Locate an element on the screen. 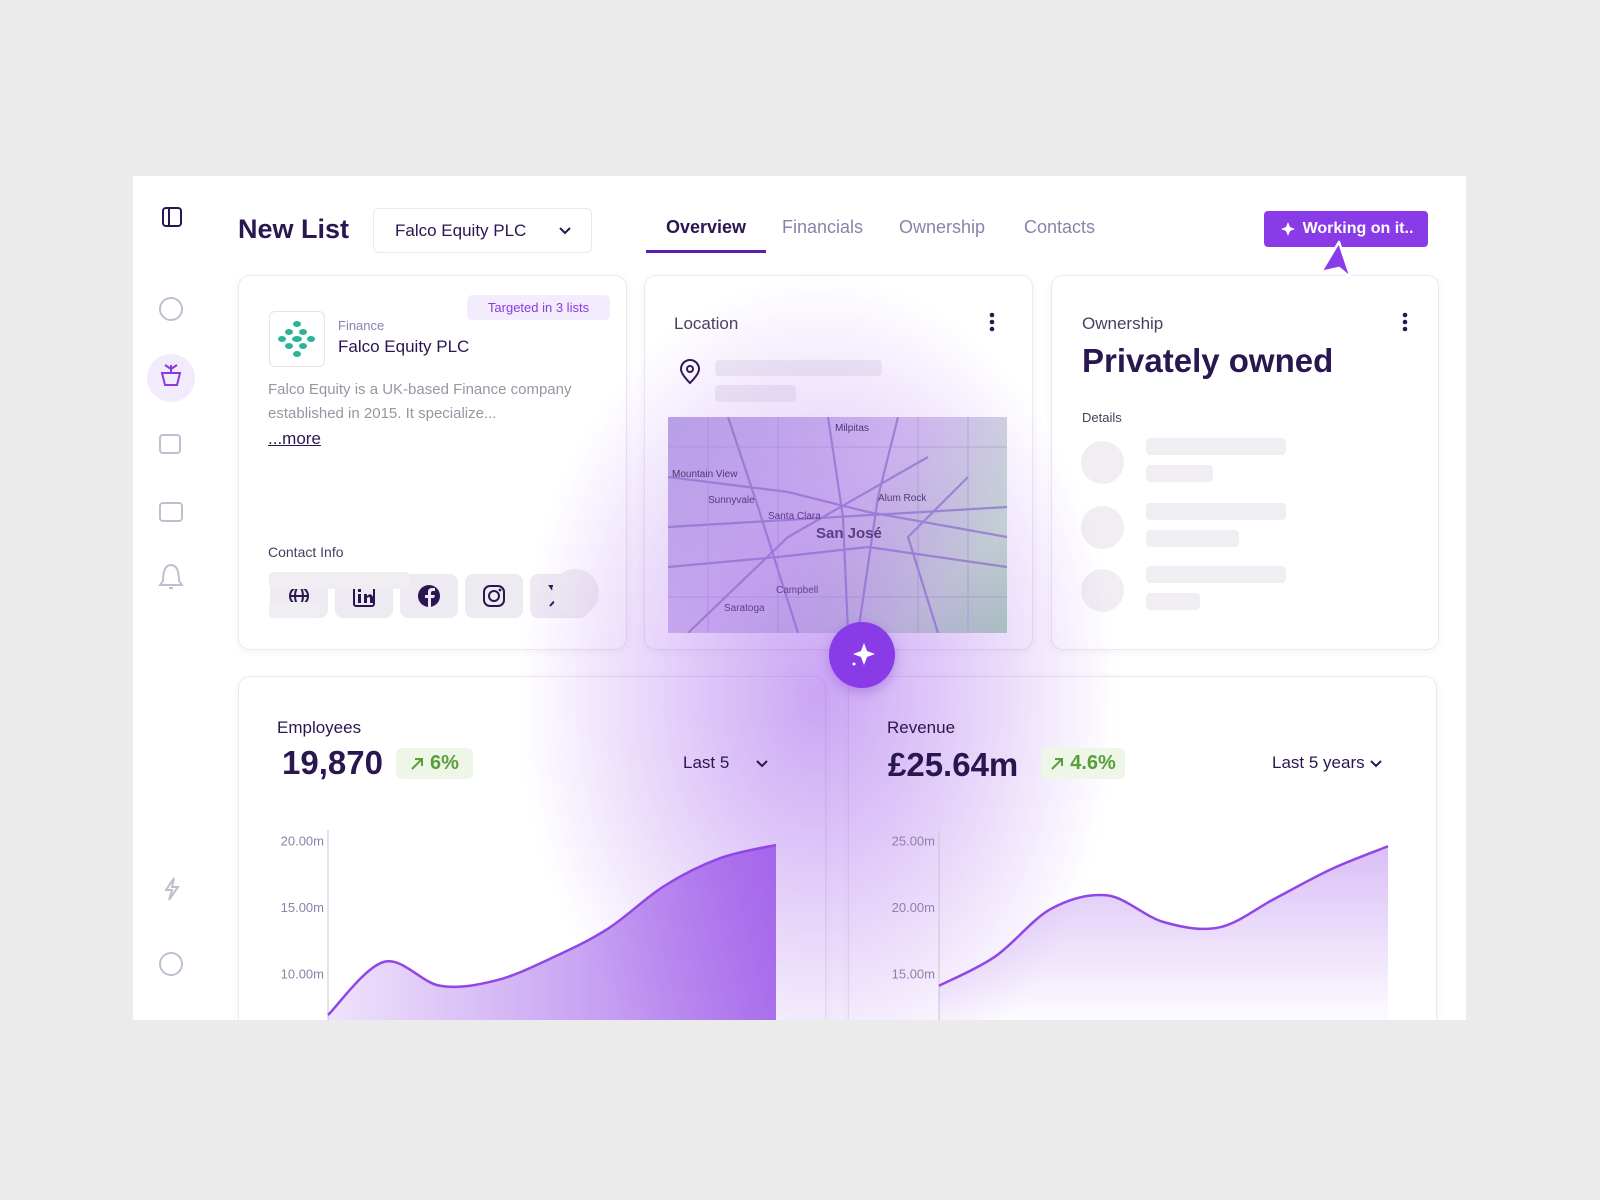 The width and height of the screenshot is (1600, 1200). employees-value: 19,870 is located at coordinates (332, 762).